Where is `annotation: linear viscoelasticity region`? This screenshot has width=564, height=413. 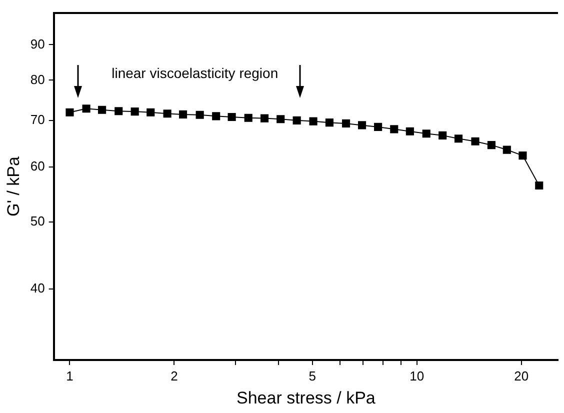 annotation: linear viscoelasticity region is located at coordinates (195, 72).